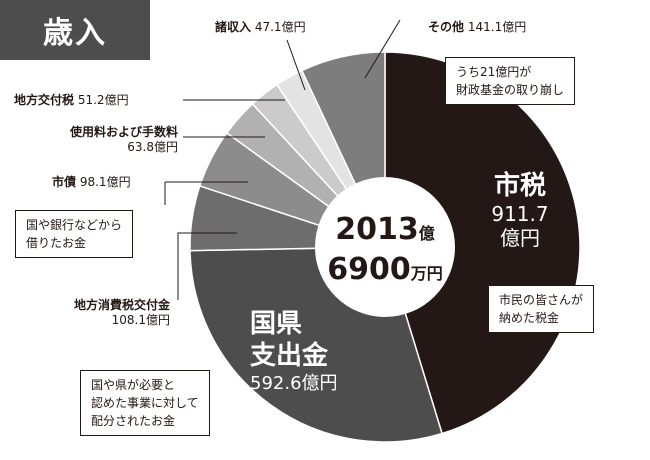 The image size is (650, 460). What do you see at coordinates (75, 30) in the screenshot?
I see `section-title: 歳入` at bounding box center [75, 30].